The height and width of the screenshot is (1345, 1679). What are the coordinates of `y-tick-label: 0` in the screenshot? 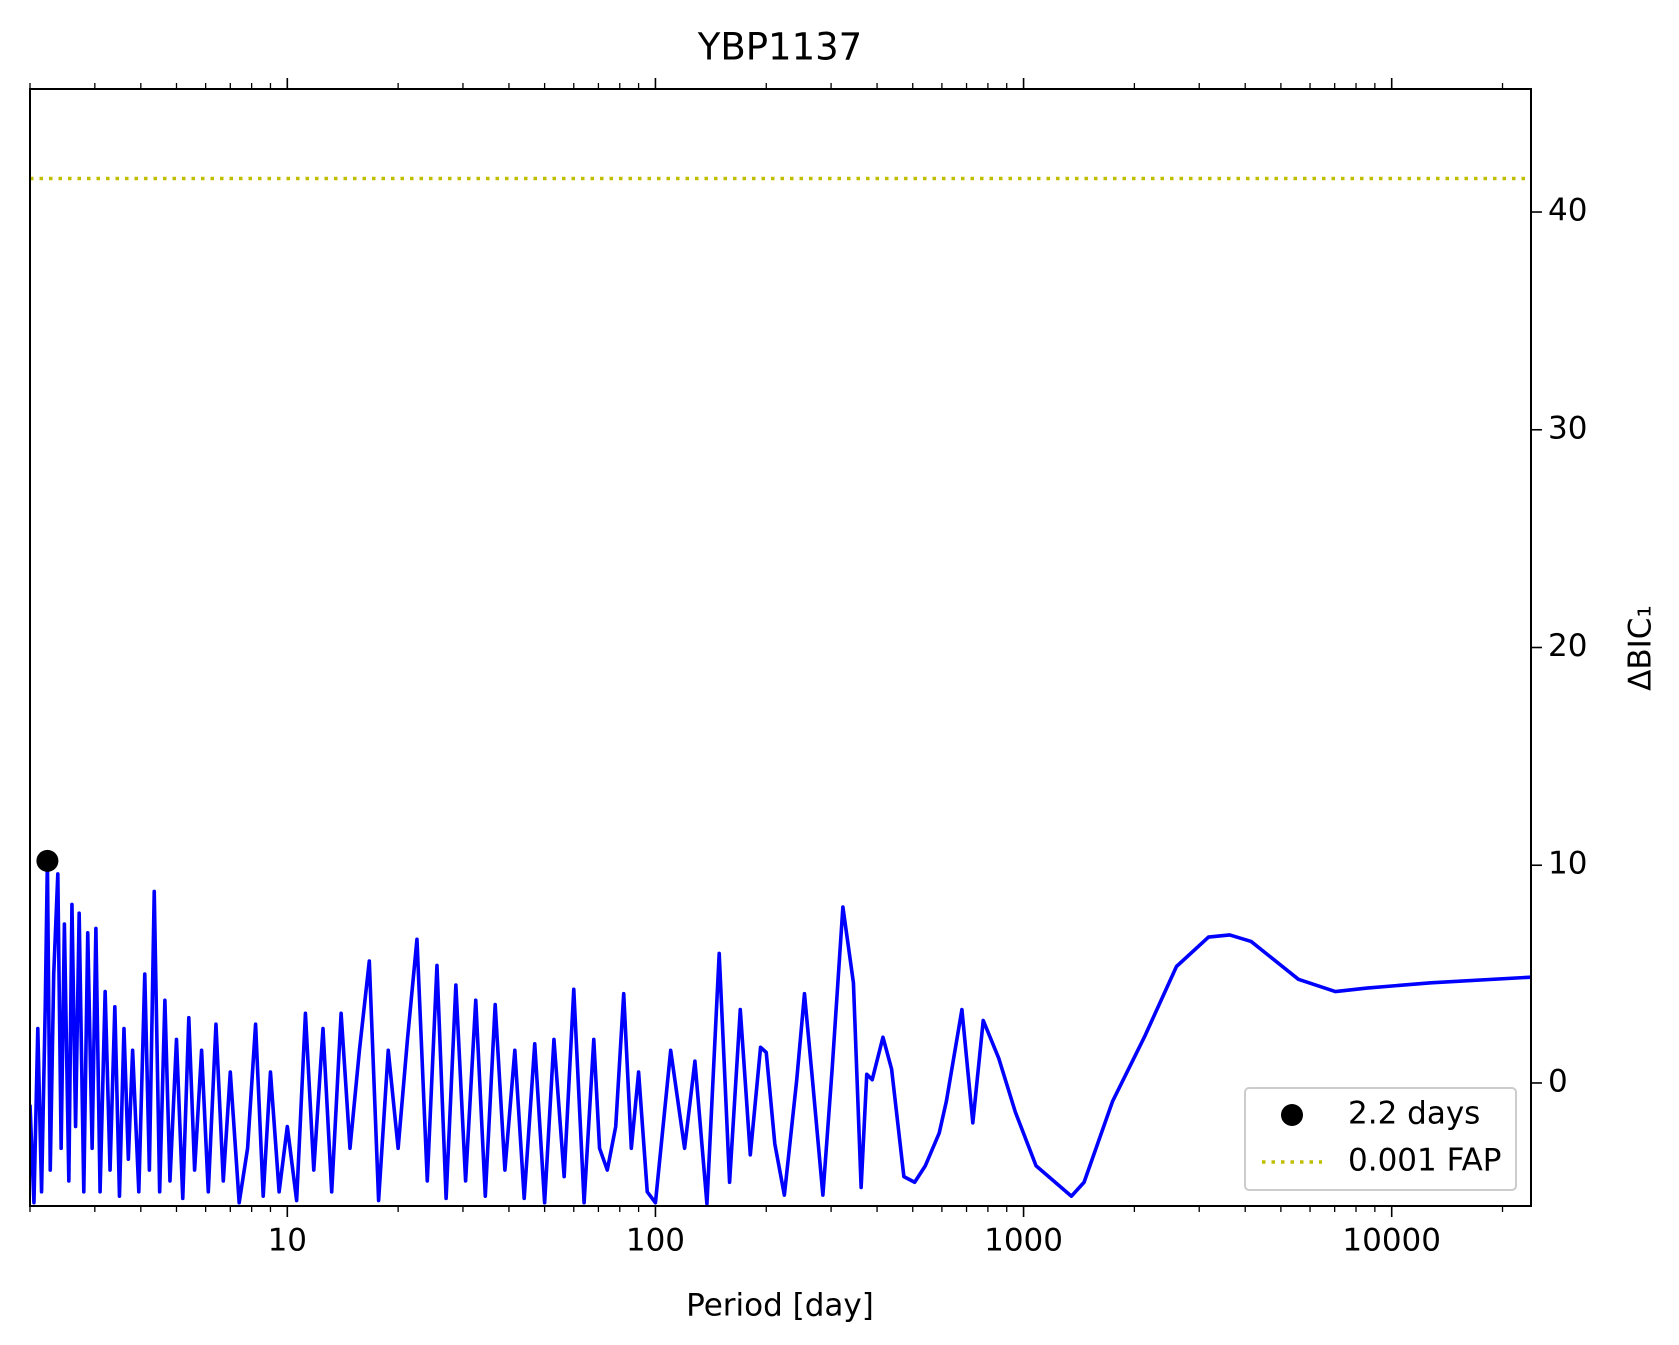 It's located at (1558, 1081).